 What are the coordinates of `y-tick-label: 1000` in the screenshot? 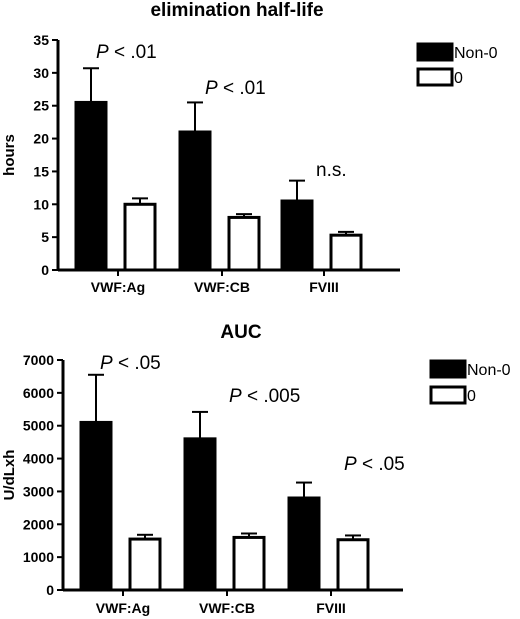 It's located at (38, 557).